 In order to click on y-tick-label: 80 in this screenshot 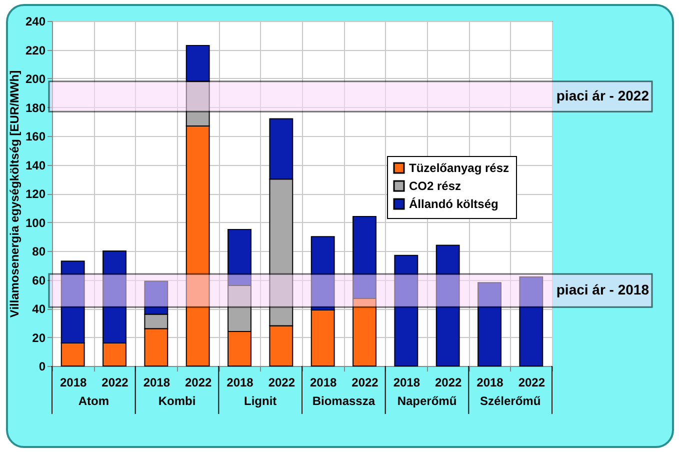, I will do `click(39, 251)`.